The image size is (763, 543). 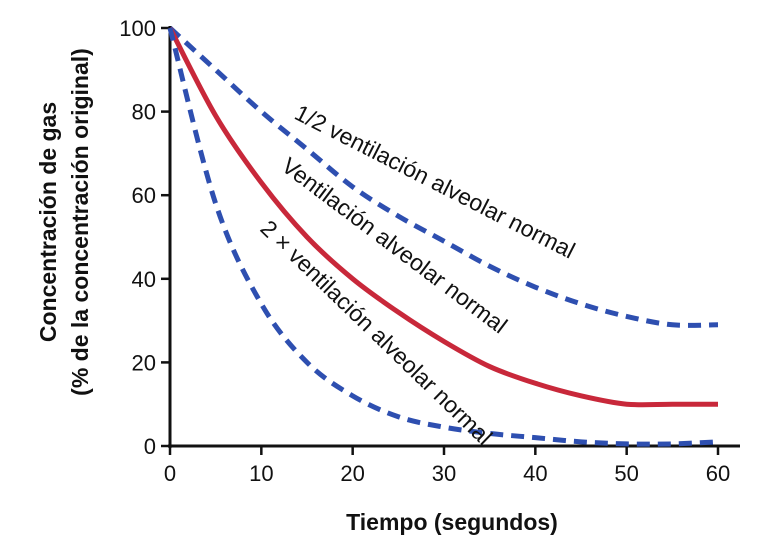 I want to click on y-axis-title-line2: (% de la concentración original), so click(x=80, y=222).